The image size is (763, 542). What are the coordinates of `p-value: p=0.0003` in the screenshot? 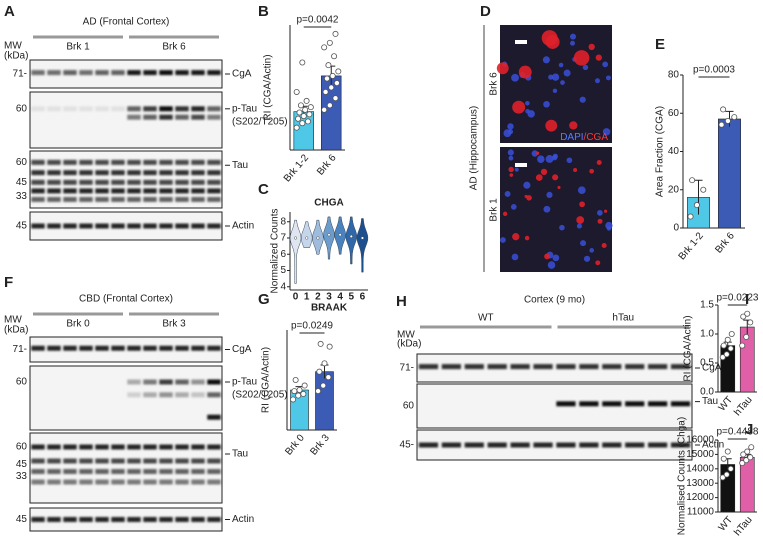 It's located at (714, 70).